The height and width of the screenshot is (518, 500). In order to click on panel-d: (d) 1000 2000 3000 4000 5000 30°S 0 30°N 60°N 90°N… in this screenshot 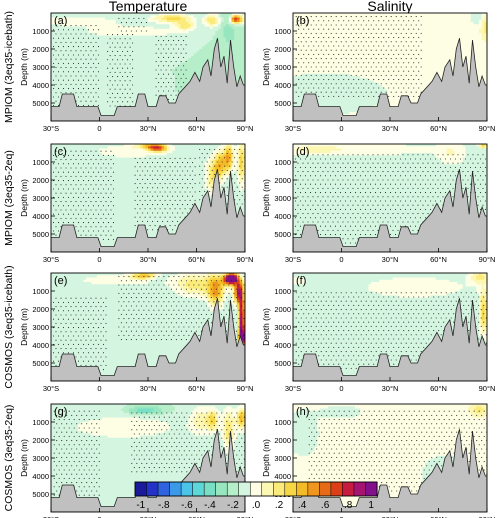, I will do `click(378, 203)`.